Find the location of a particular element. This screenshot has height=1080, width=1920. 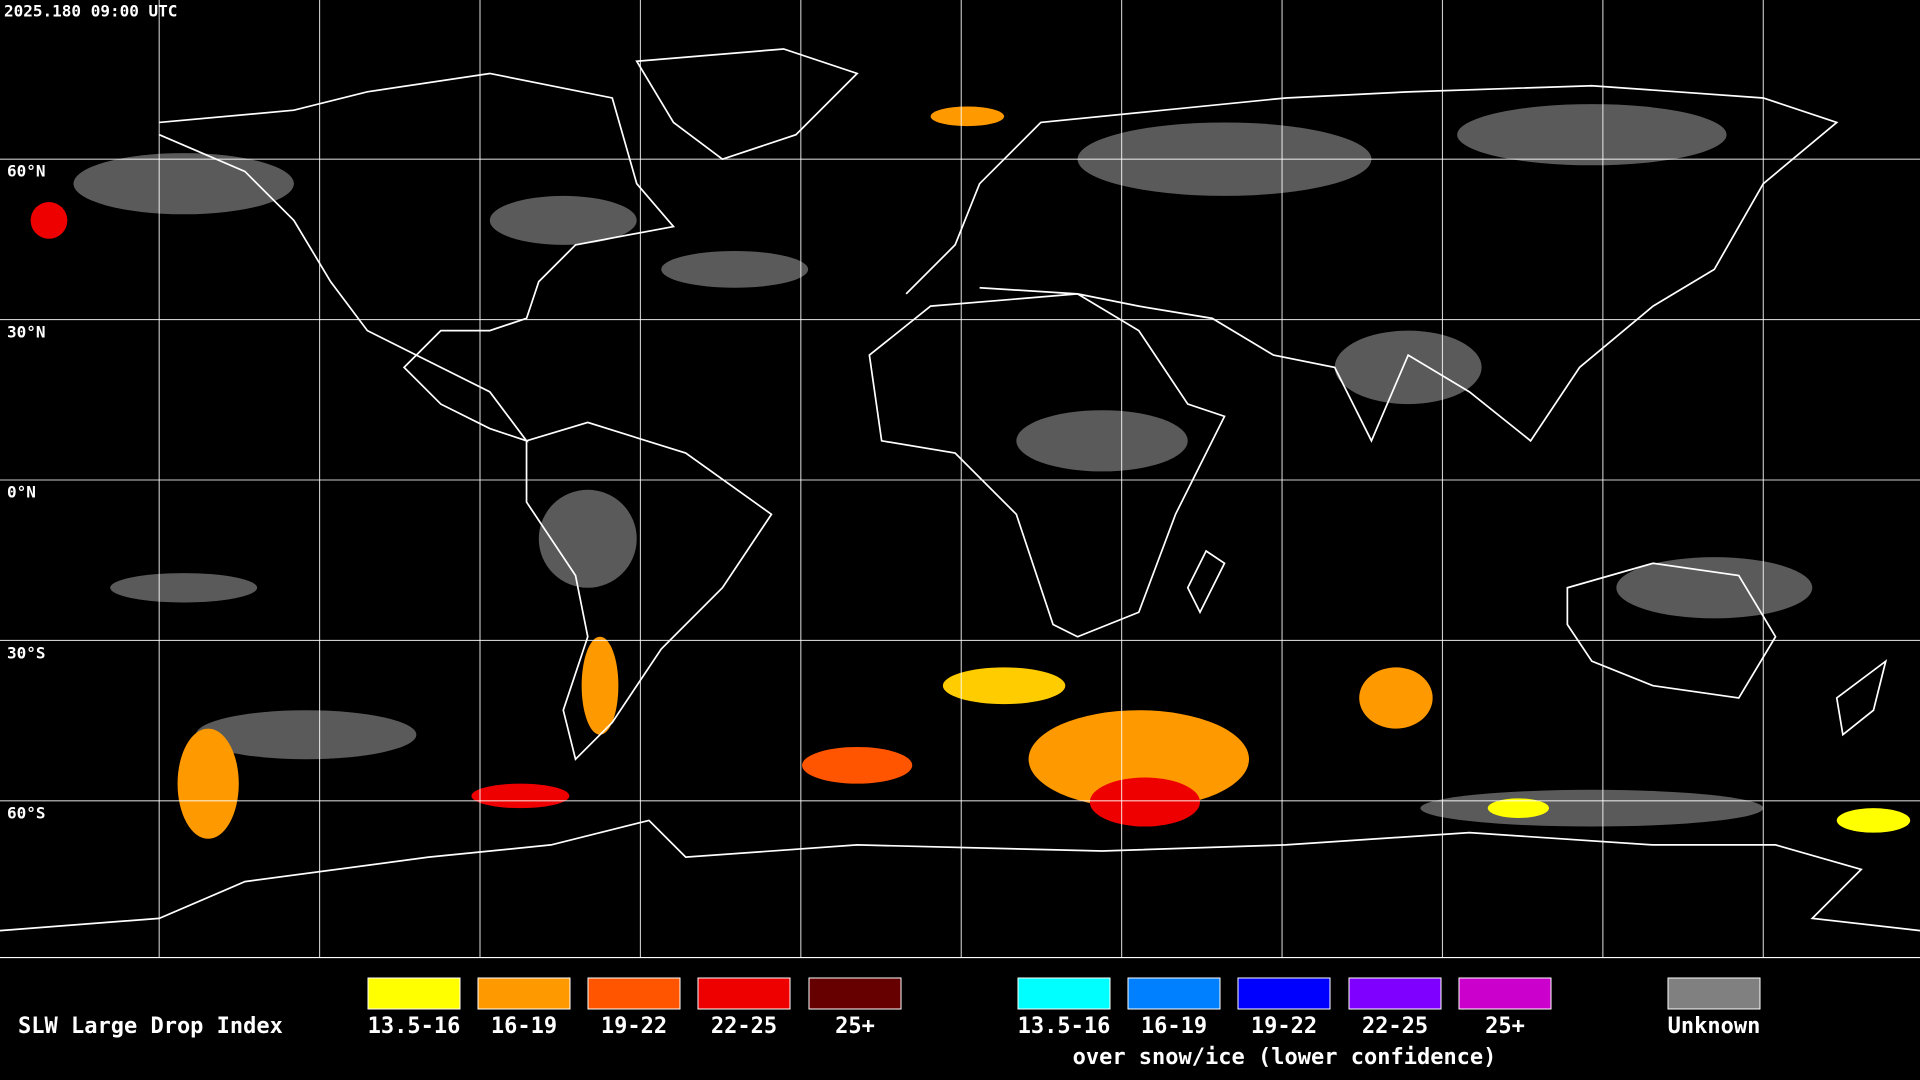

legend-title: SLW Large Drop Index is located at coordinates (150, 1026).